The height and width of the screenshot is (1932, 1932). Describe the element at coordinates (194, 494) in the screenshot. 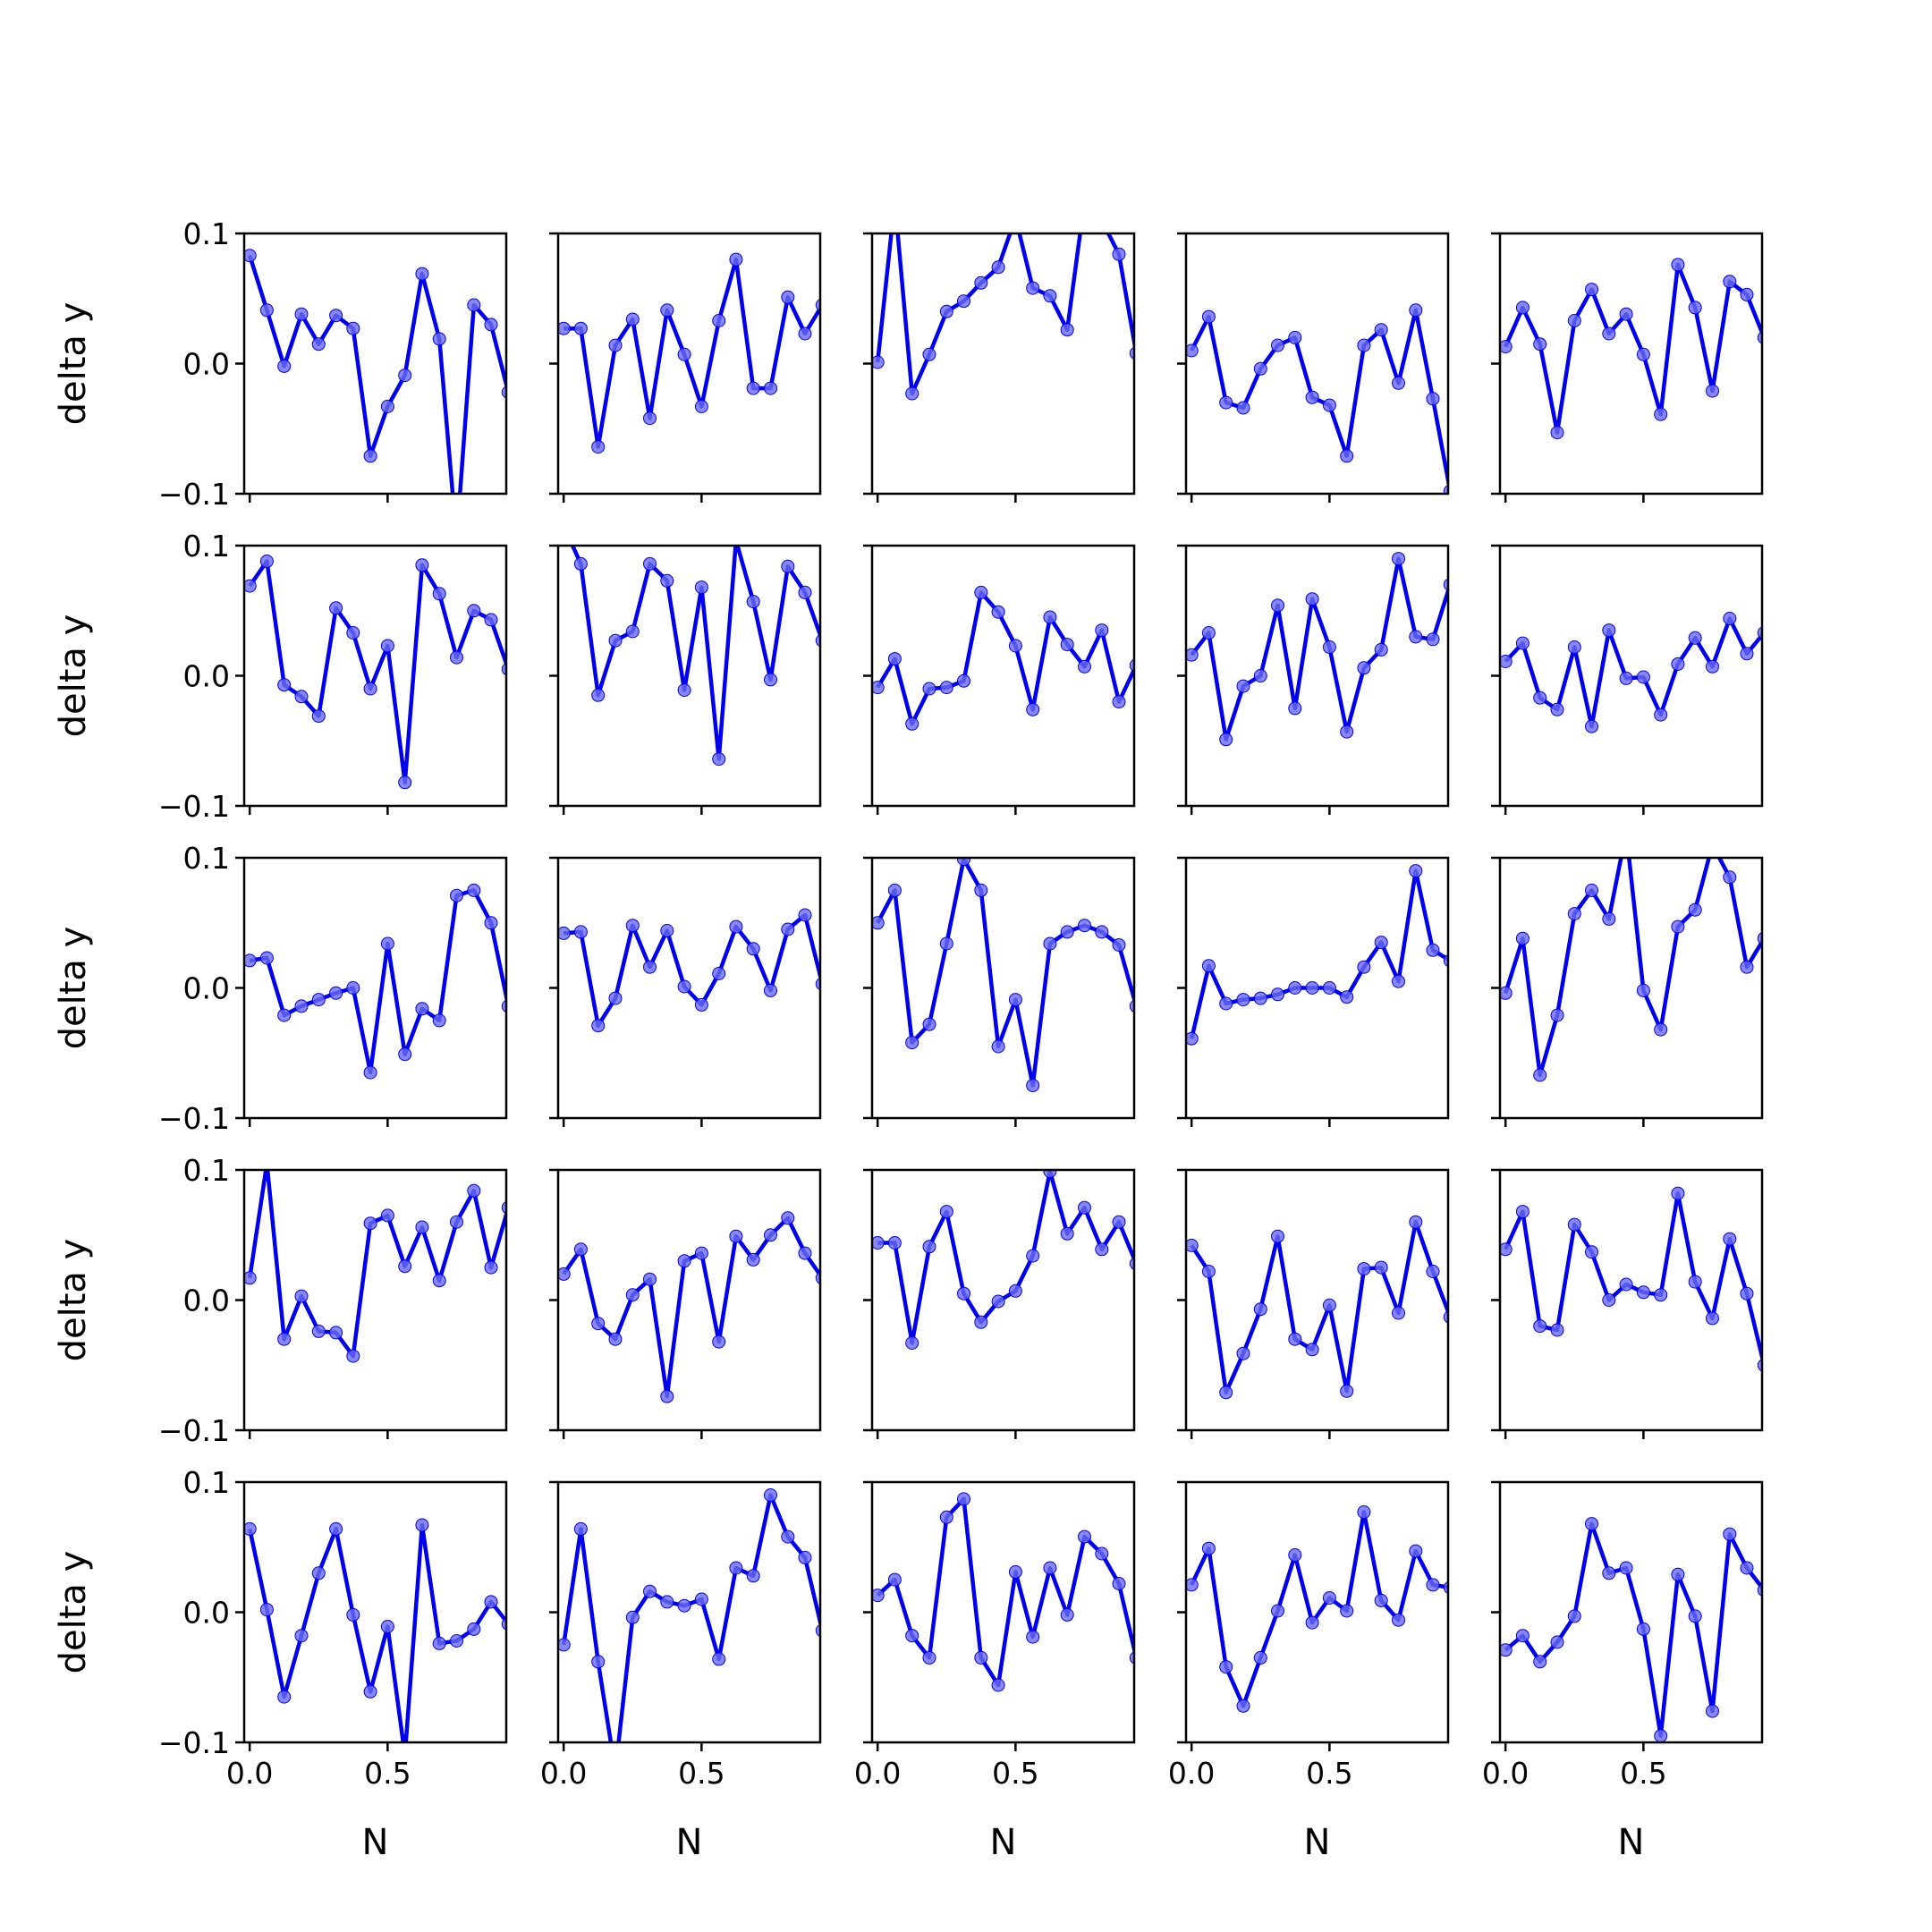

I see `y-tick-label: −0.1` at that location.